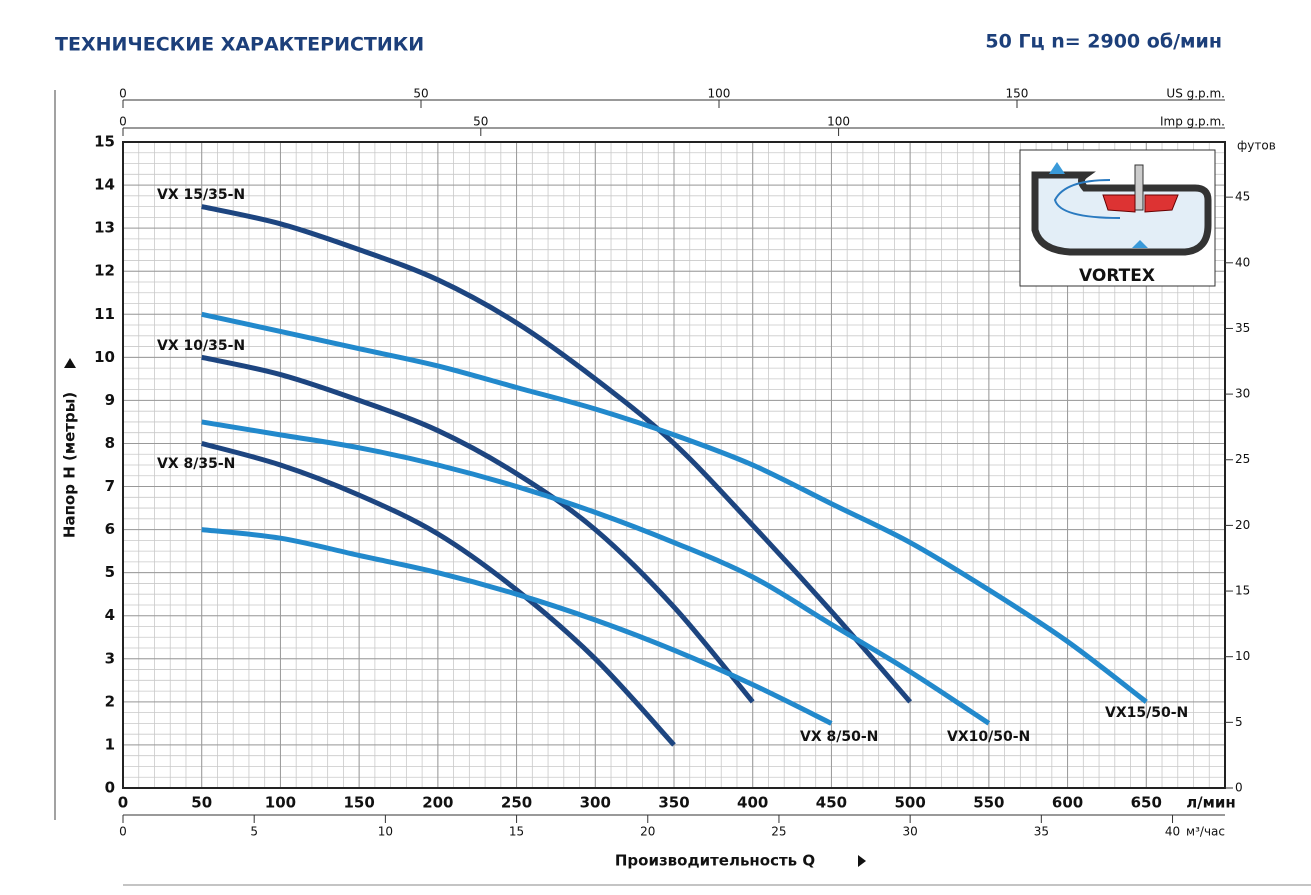 Image resolution: width=1311 pixels, height=895 pixels. Describe the element at coordinates (110, 701) in the screenshot. I see `y-tick-label: 2` at that location.